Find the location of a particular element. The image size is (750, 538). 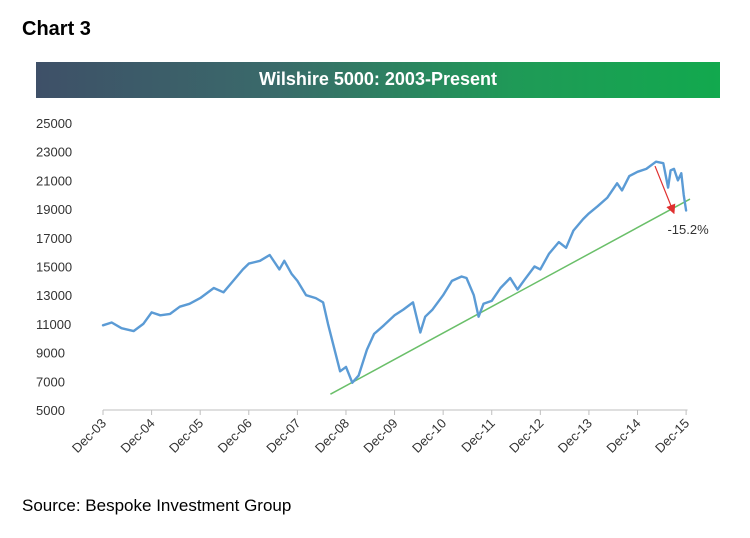

x-tick-label: Dec-03 is located at coordinates (89, 436).